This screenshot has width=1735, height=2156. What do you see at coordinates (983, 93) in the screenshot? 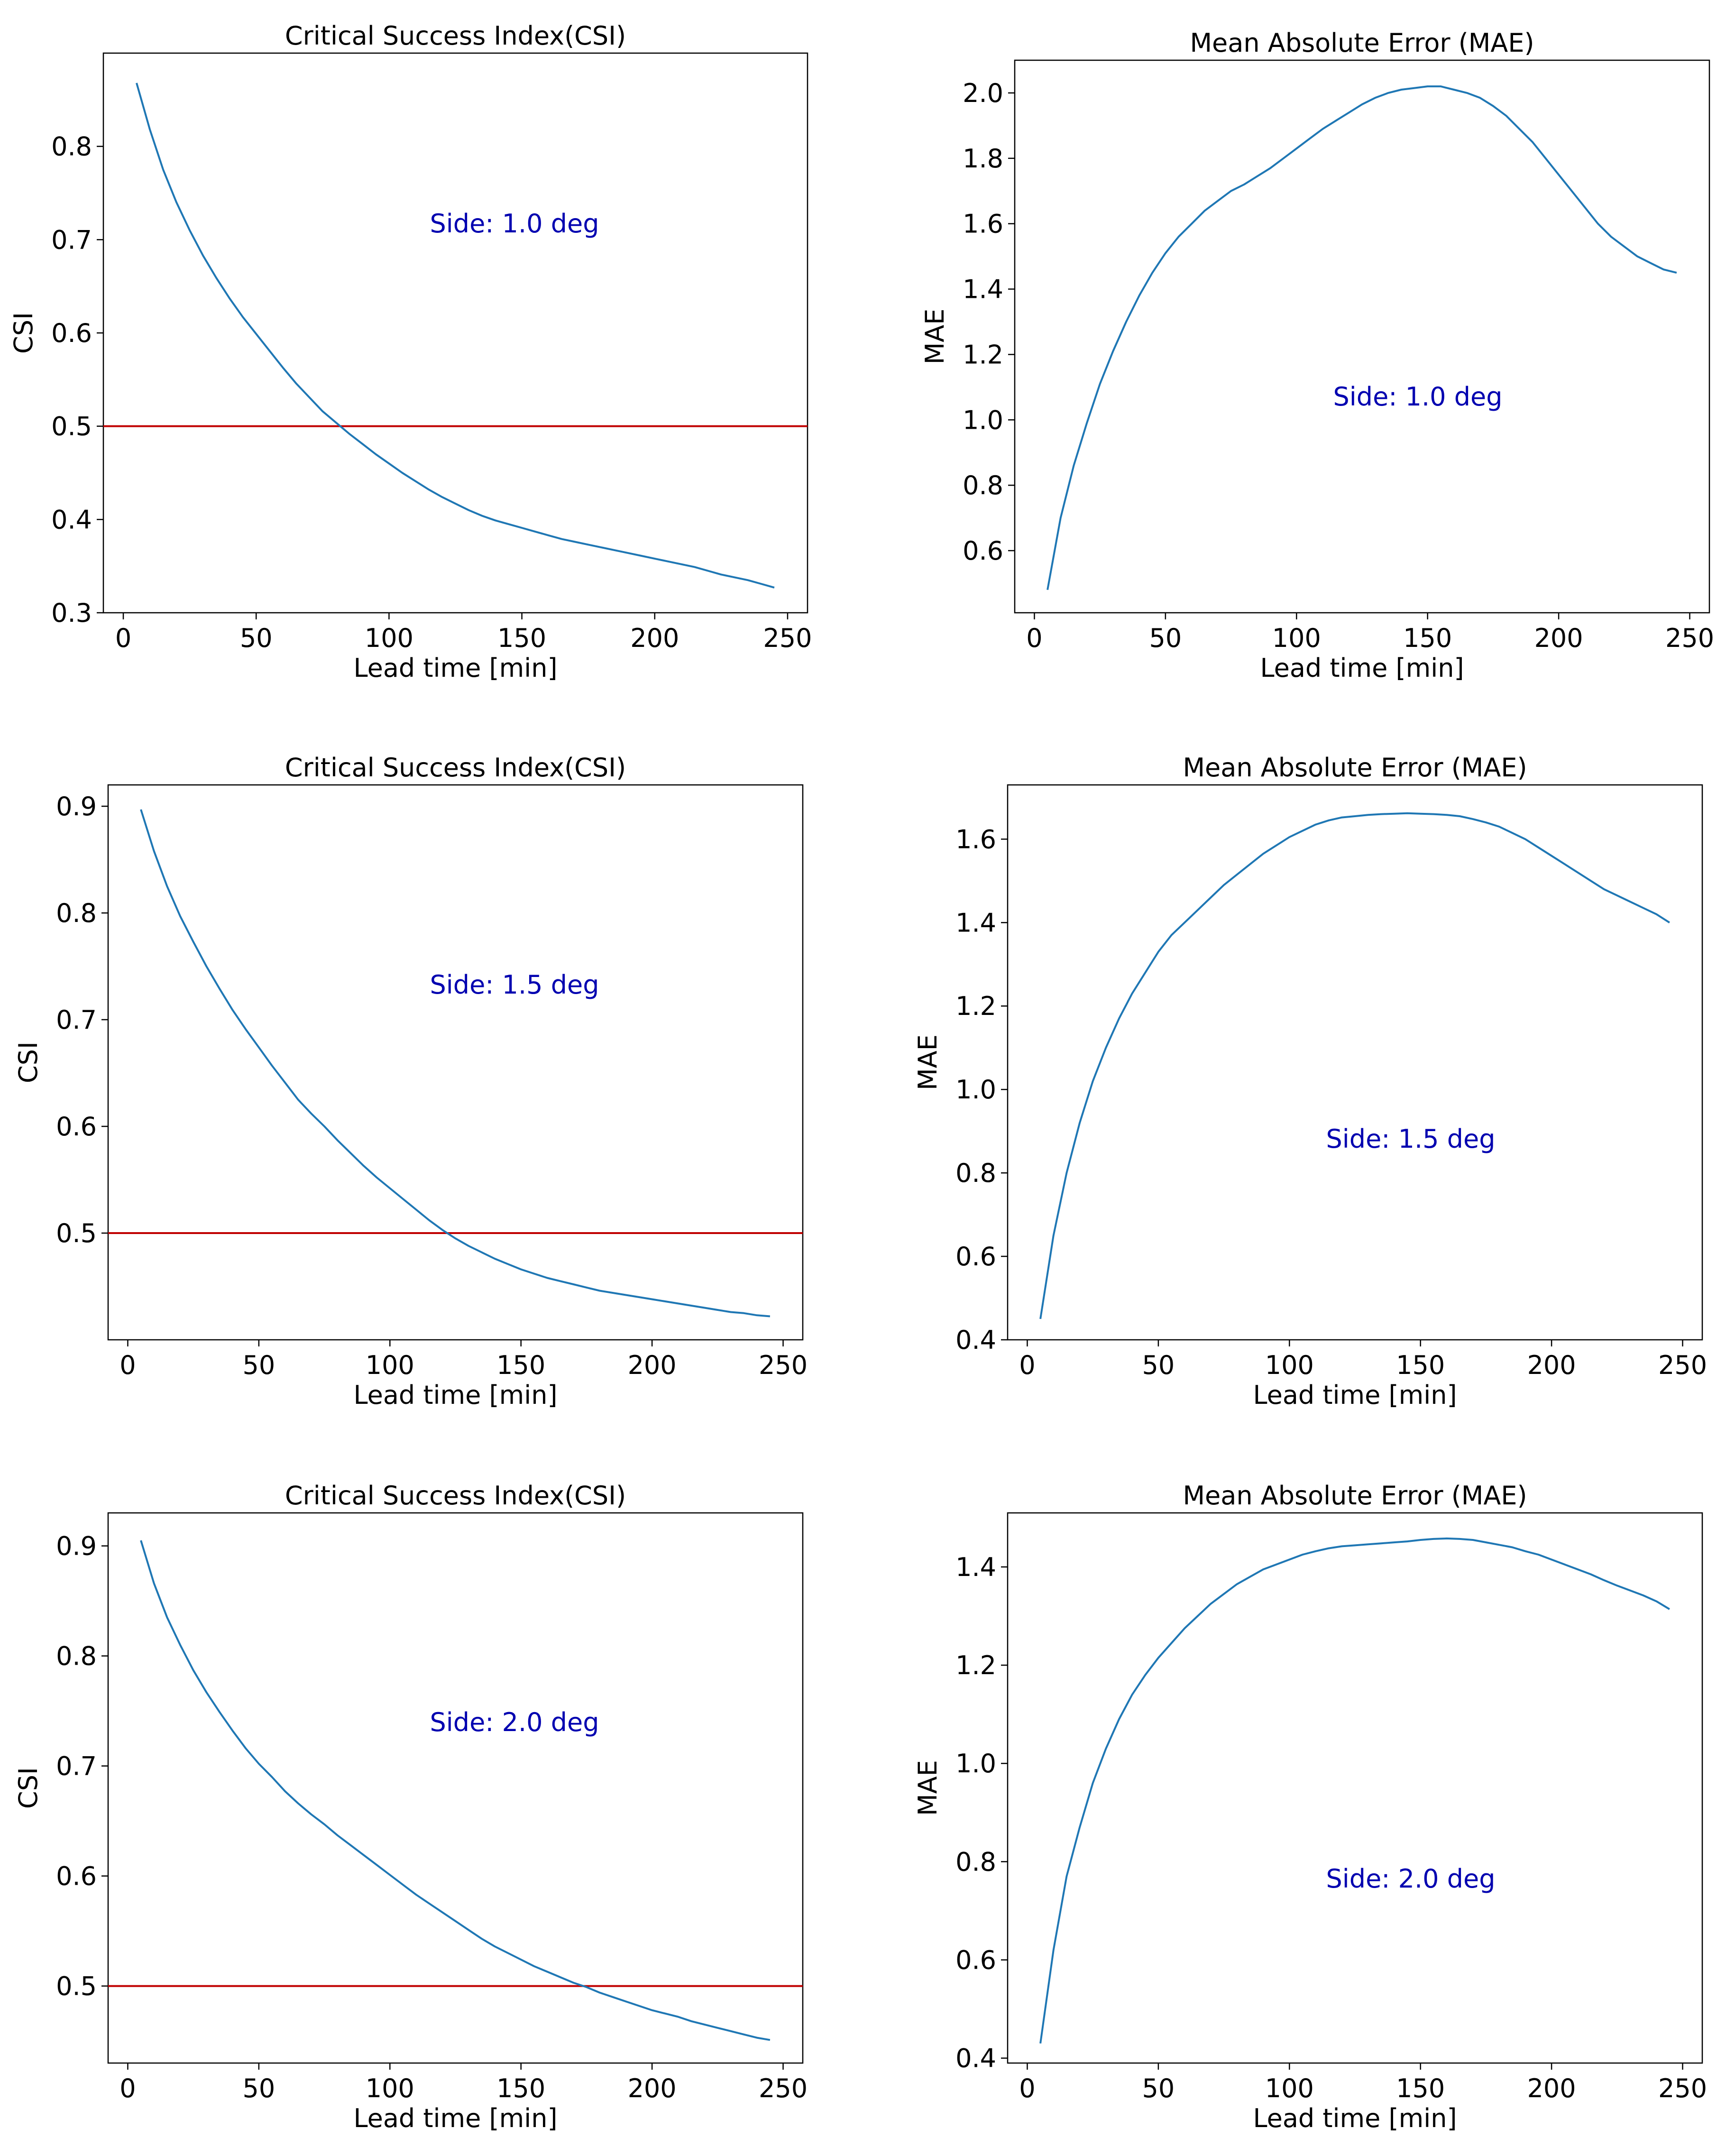
I see `y-tick-label: 2.0` at bounding box center [983, 93].